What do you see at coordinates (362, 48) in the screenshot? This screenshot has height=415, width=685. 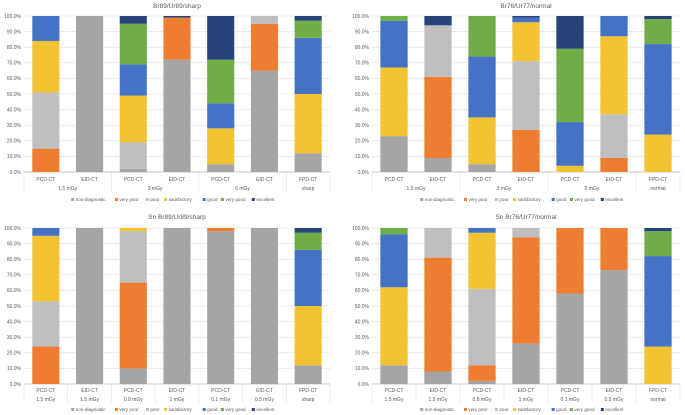 I see `y-tick-label: 80.0%` at bounding box center [362, 48].